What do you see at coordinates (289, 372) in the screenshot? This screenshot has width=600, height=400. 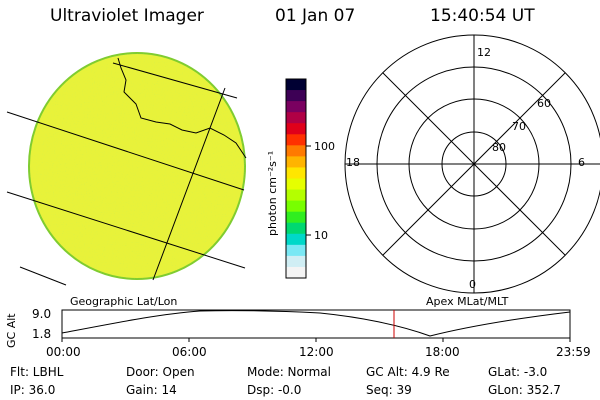 I see `status-mode: Mode: Normal` at bounding box center [289, 372].